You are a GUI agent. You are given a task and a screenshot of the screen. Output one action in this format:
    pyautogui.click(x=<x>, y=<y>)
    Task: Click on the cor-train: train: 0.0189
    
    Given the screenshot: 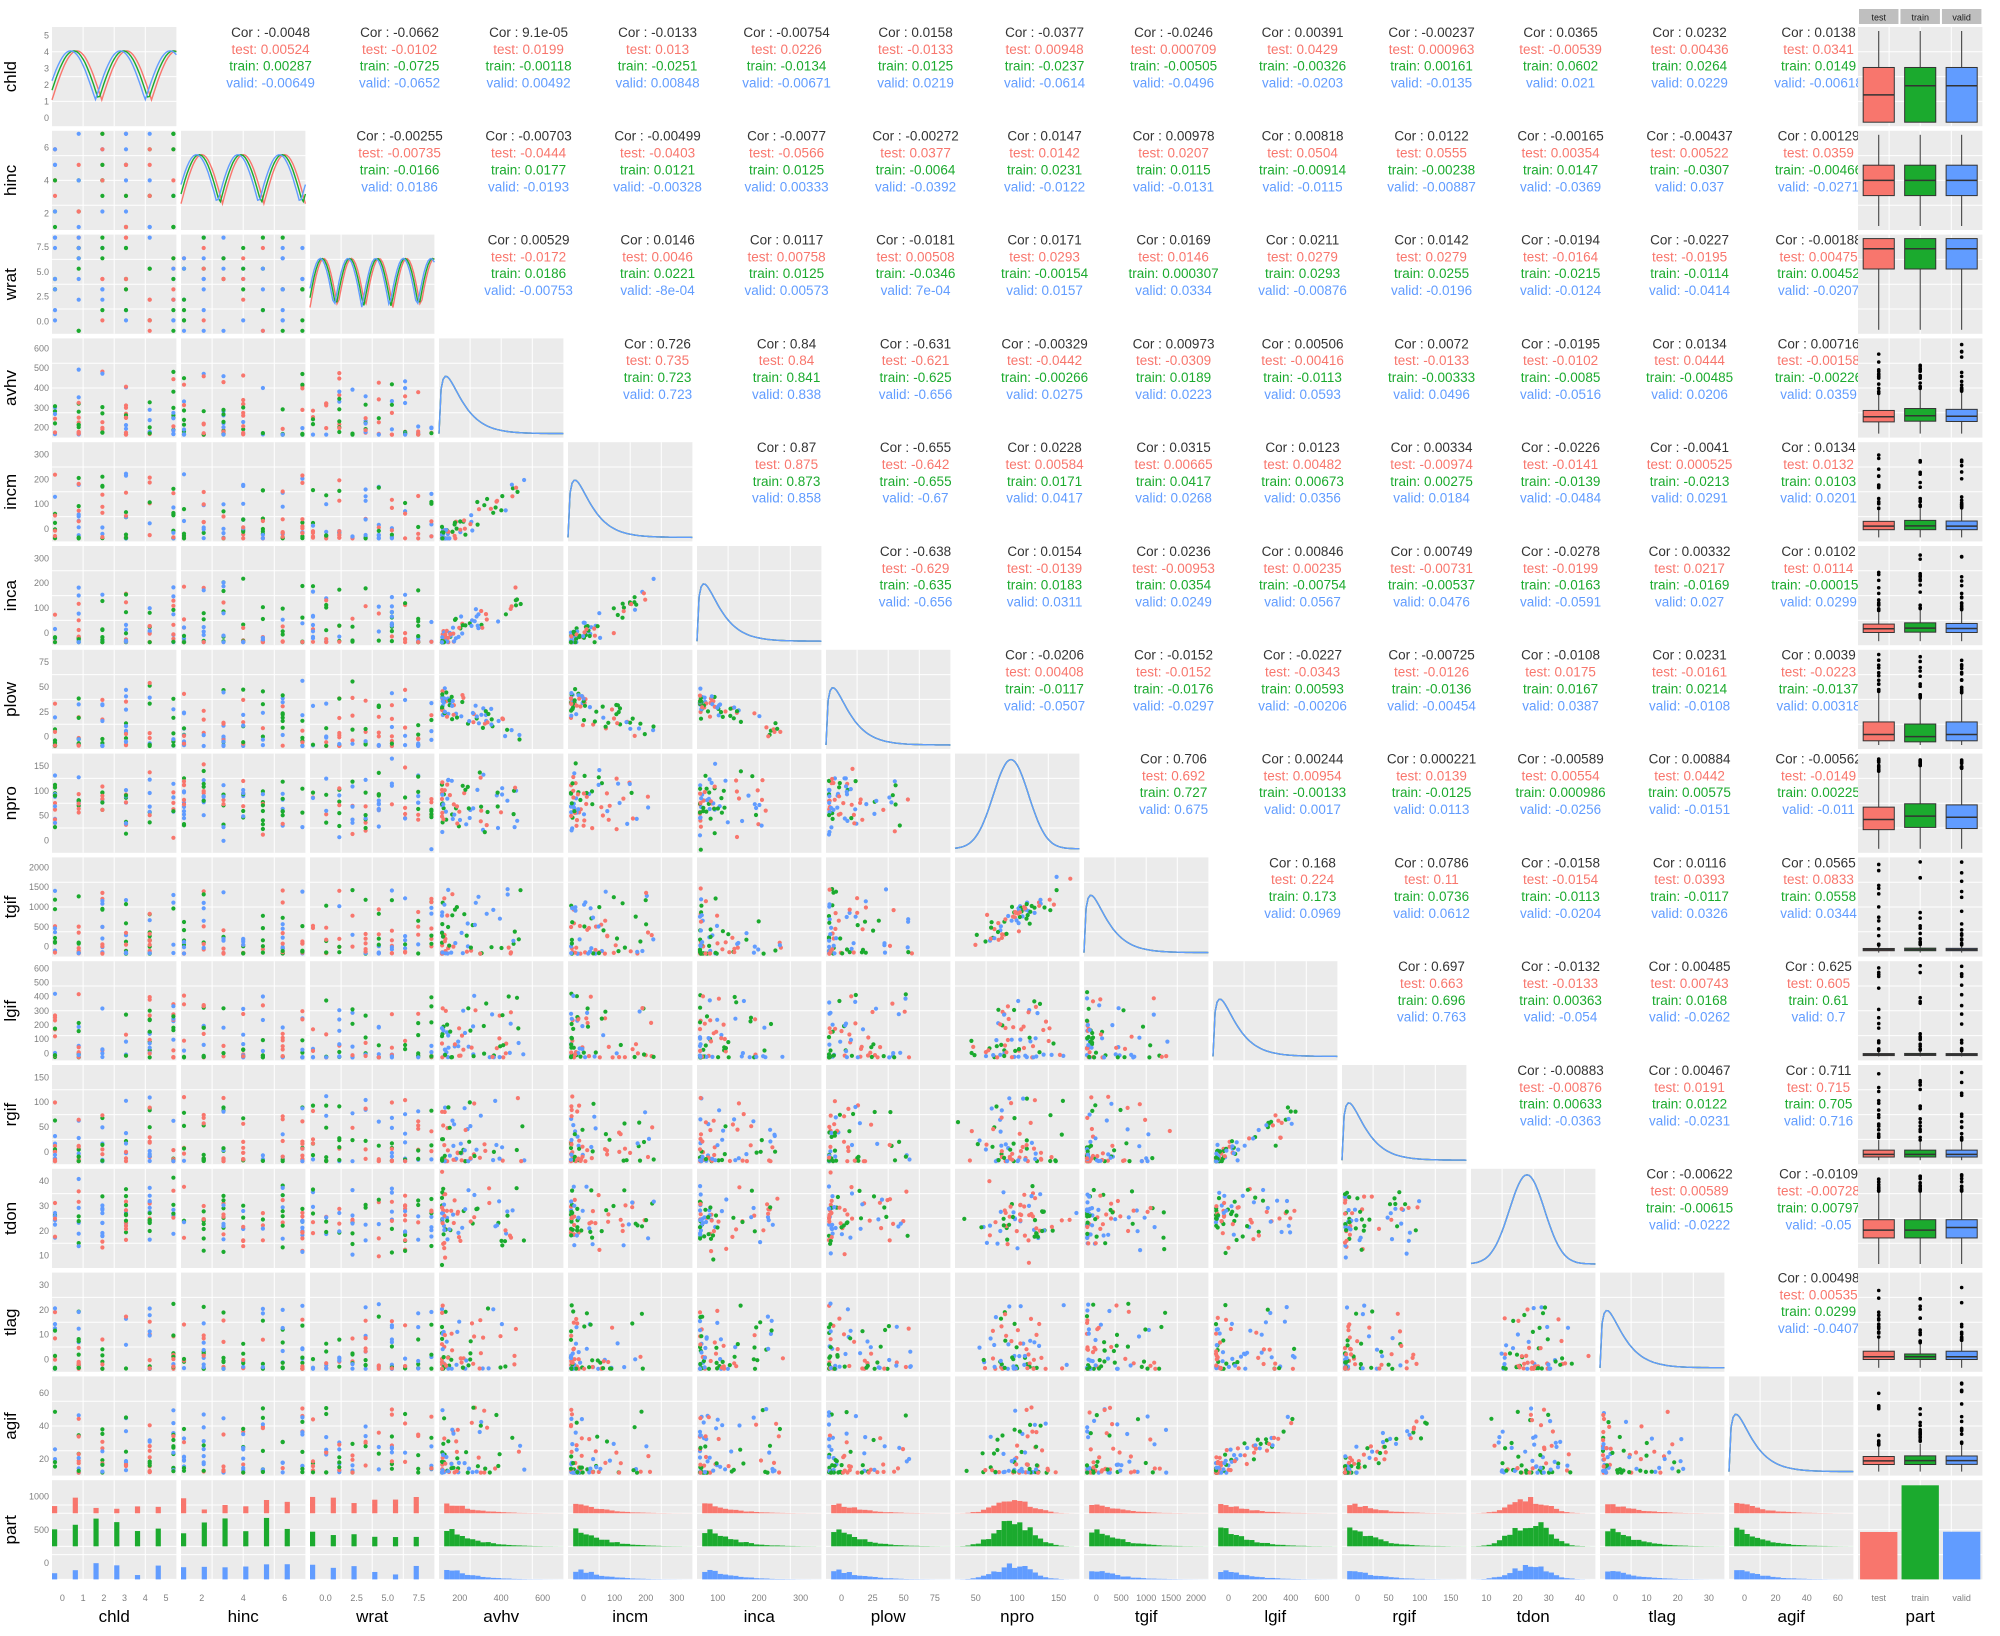 What is the action you would take?
    pyautogui.click(x=1173, y=377)
    